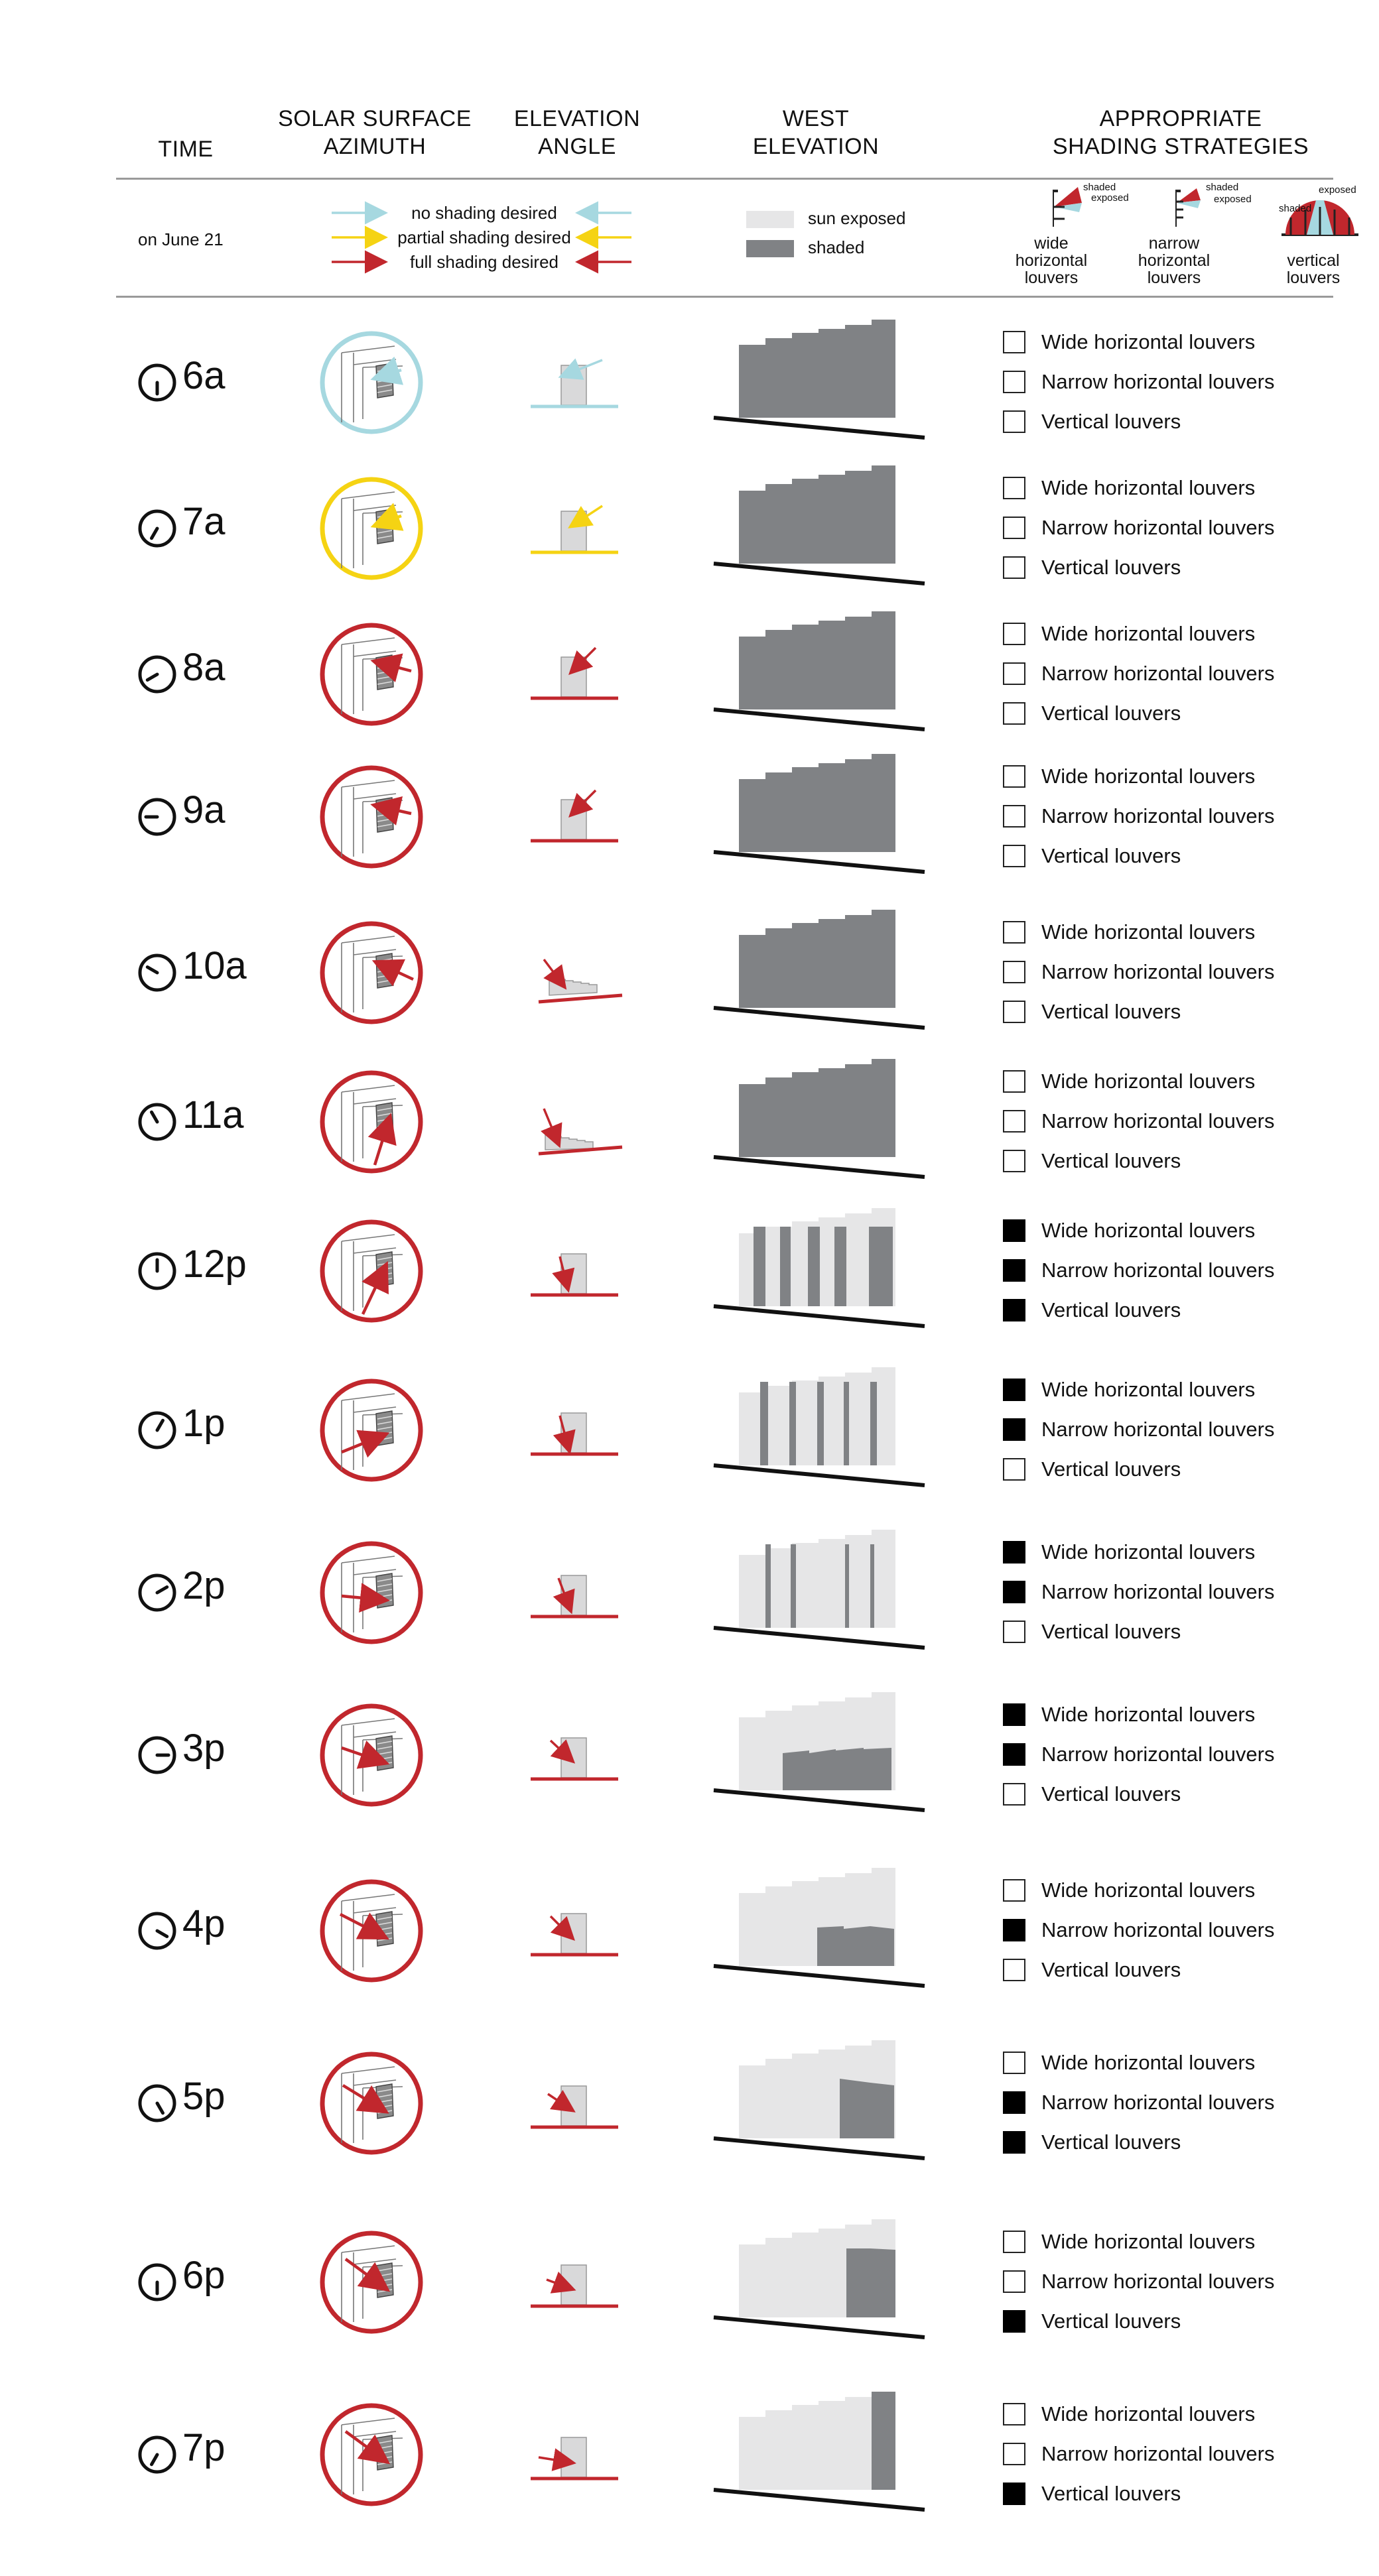  What do you see at coordinates (1111, 1469) in the screenshot?
I see `strategy-option-label: Vertical louvers` at bounding box center [1111, 1469].